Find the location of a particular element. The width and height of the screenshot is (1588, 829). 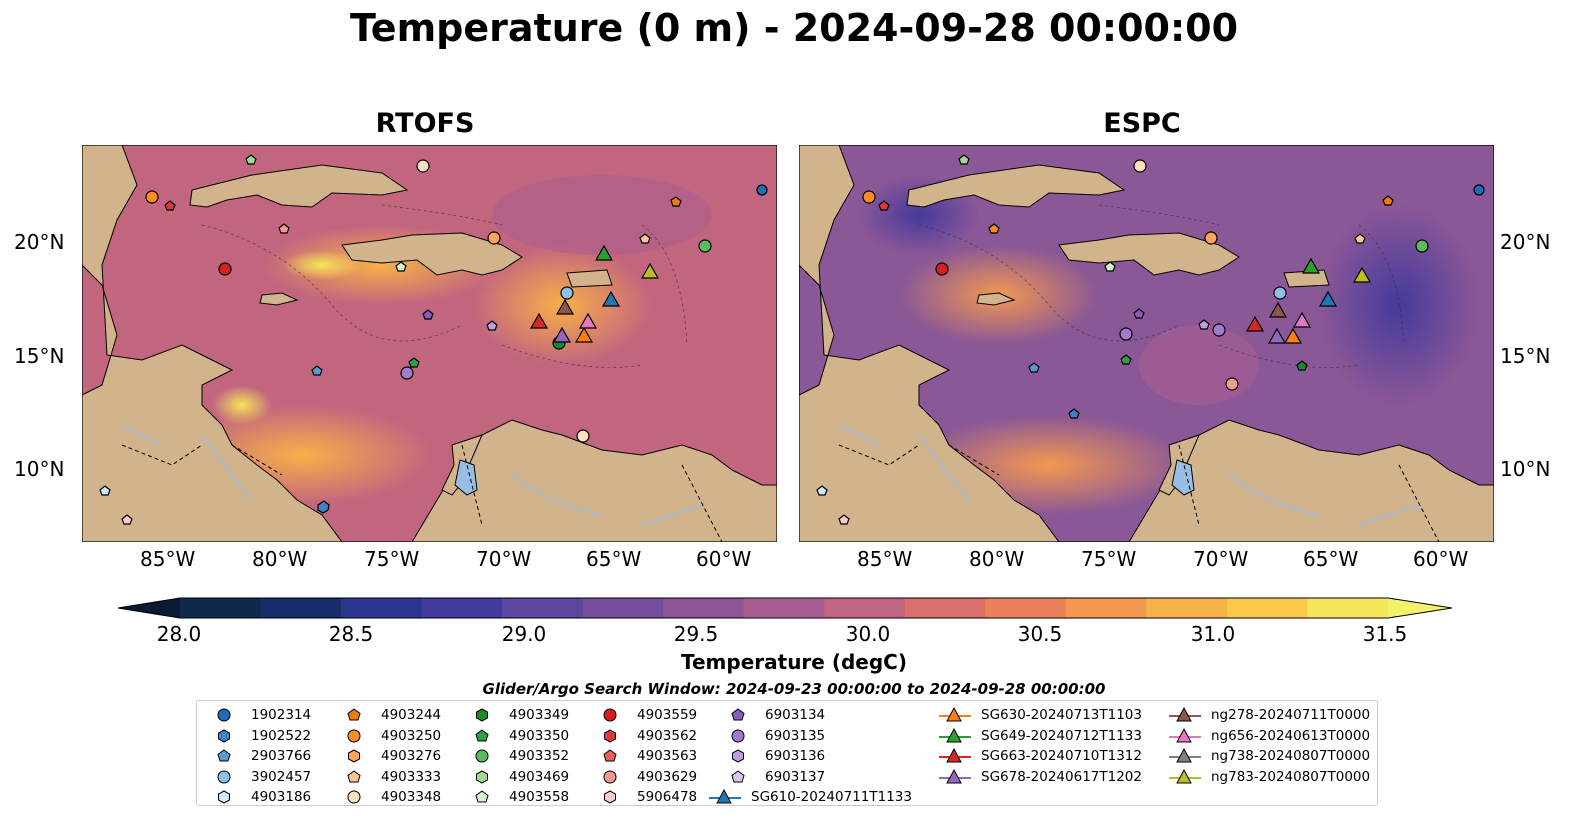

lon-tick-65w-rtofs: 65°W is located at coordinates (614, 559).